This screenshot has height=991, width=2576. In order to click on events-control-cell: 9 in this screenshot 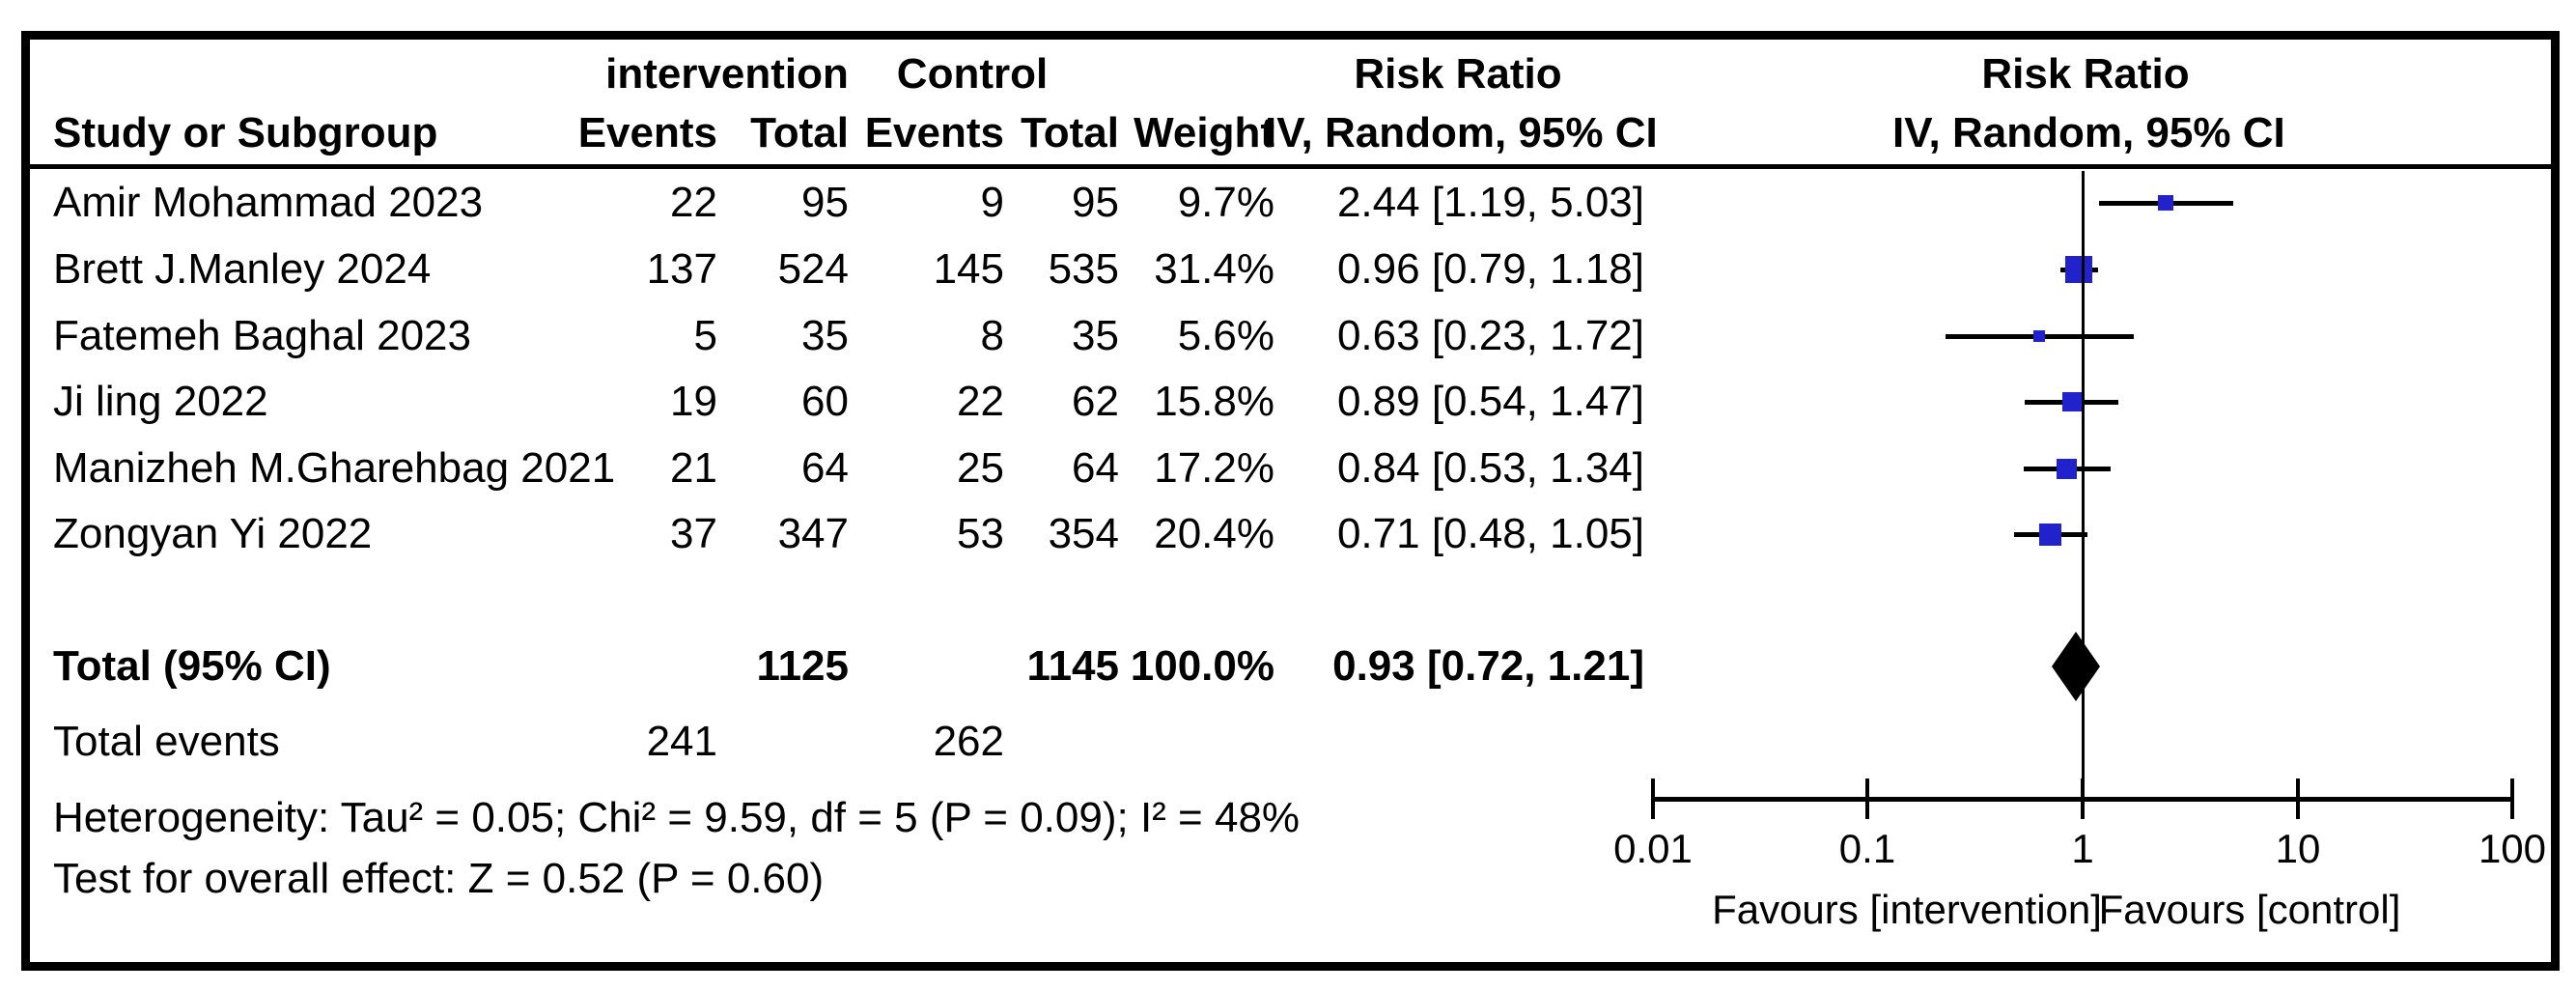, I will do `click(992, 202)`.